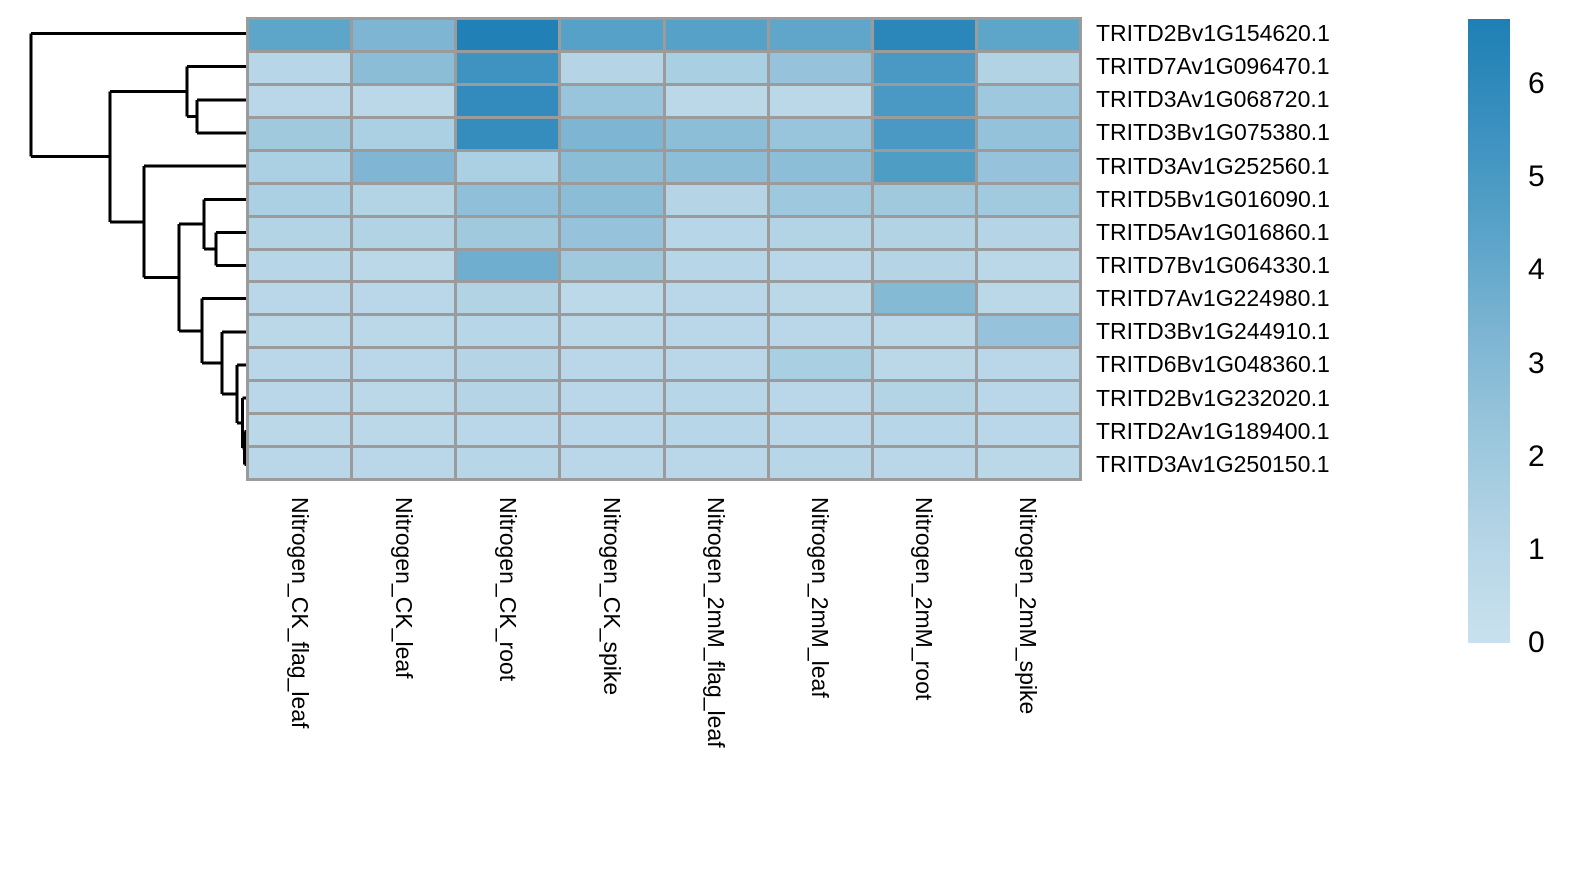 The width and height of the screenshot is (1586, 892). What do you see at coordinates (1536, 456) in the screenshot?
I see `colorbar-tick: 2` at bounding box center [1536, 456].